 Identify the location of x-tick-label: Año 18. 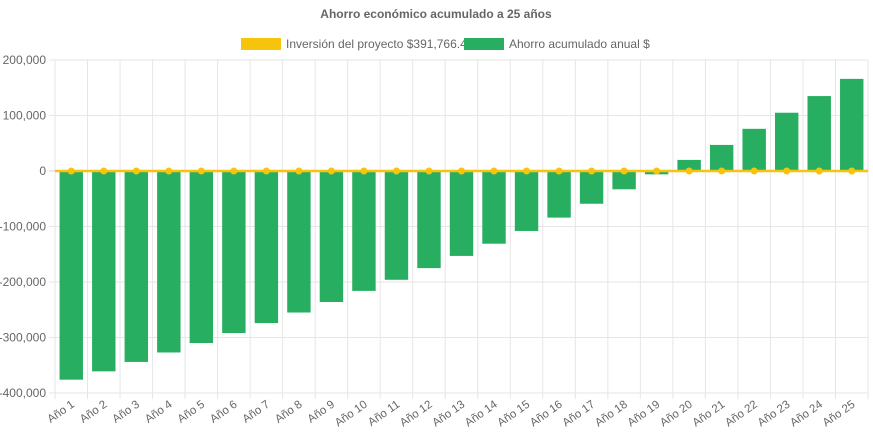
(611, 414).